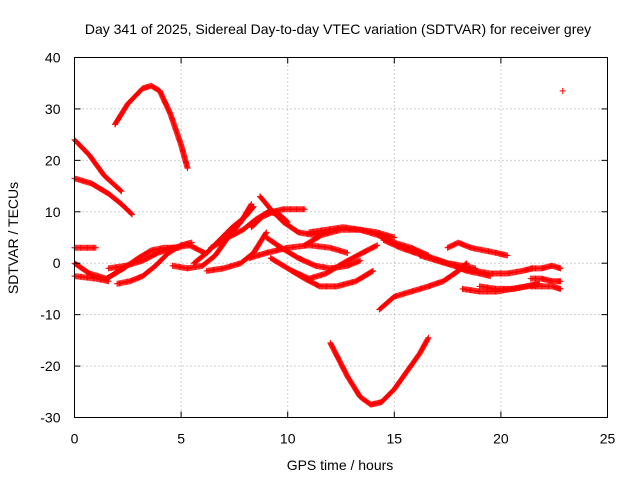 This screenshot has width=640, height=480. What do you see at coordinates (608, 439) in the screenshot?
I see `x-tick-label: 25` at bounding box center [608, 439].